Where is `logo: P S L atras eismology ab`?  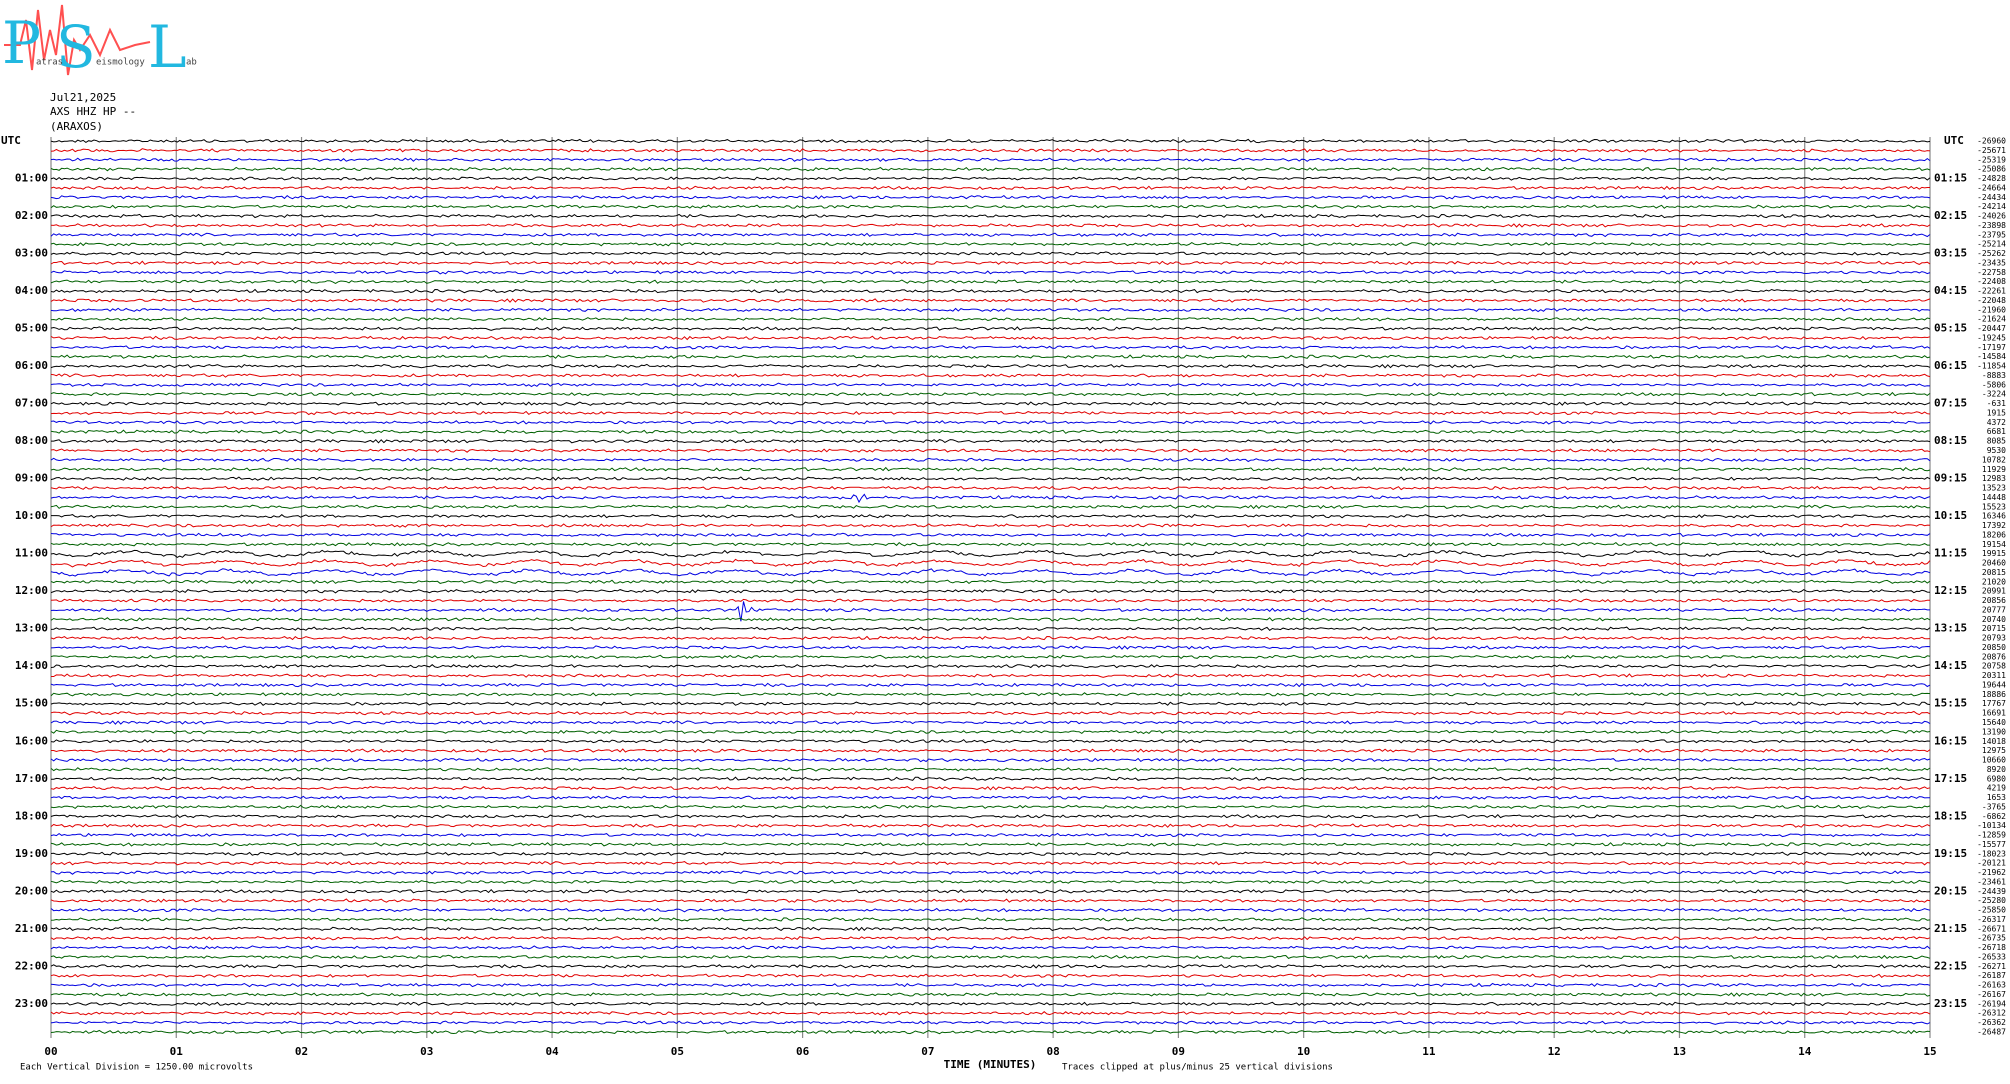
logo: P S L atras eismology ab is located at coordinates (99, 42).